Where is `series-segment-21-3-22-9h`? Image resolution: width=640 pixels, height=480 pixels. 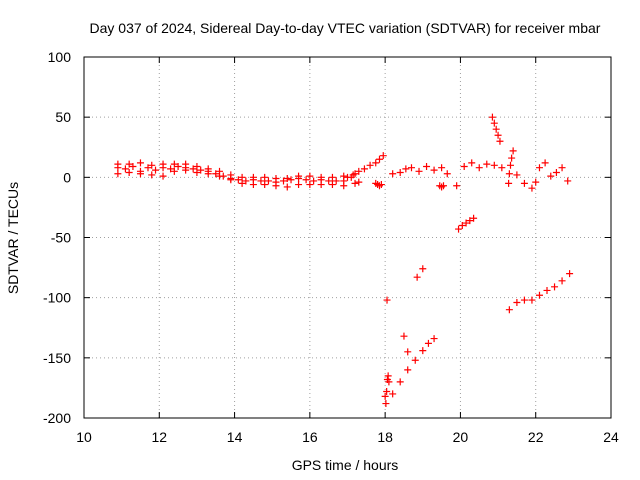 series-segment-21-3-22-9h is located at coordinates (539, 292).